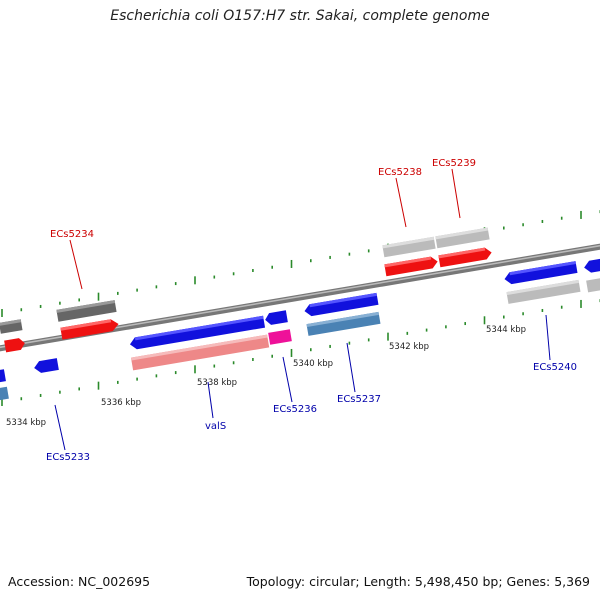 This screenshot has width=600, height=600. Describe the element at coordinates (280, 337) in the screenshot. I see `feature-ecs5236-magenta` at that location.